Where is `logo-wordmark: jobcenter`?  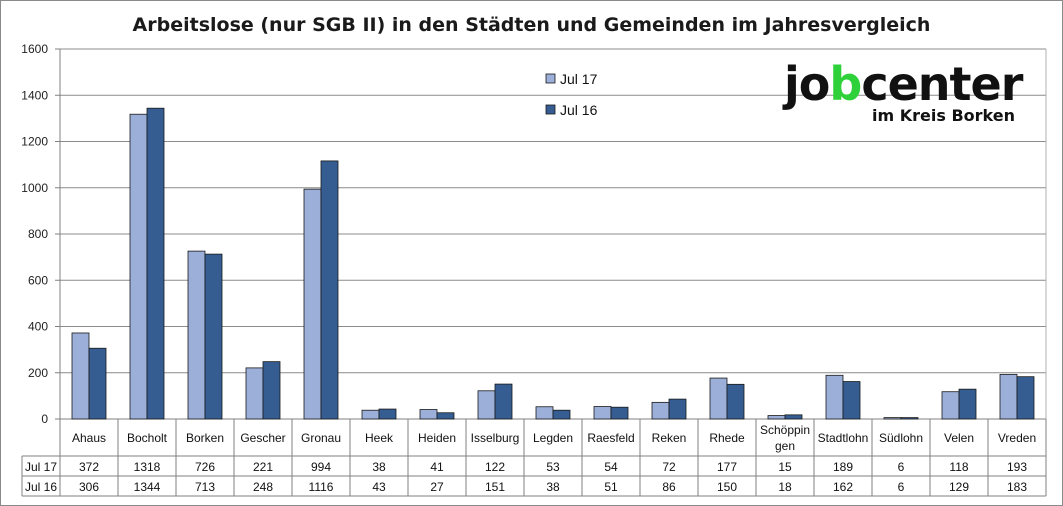 logo-wordmark: jobcenter is located at coordinates (903, 84).